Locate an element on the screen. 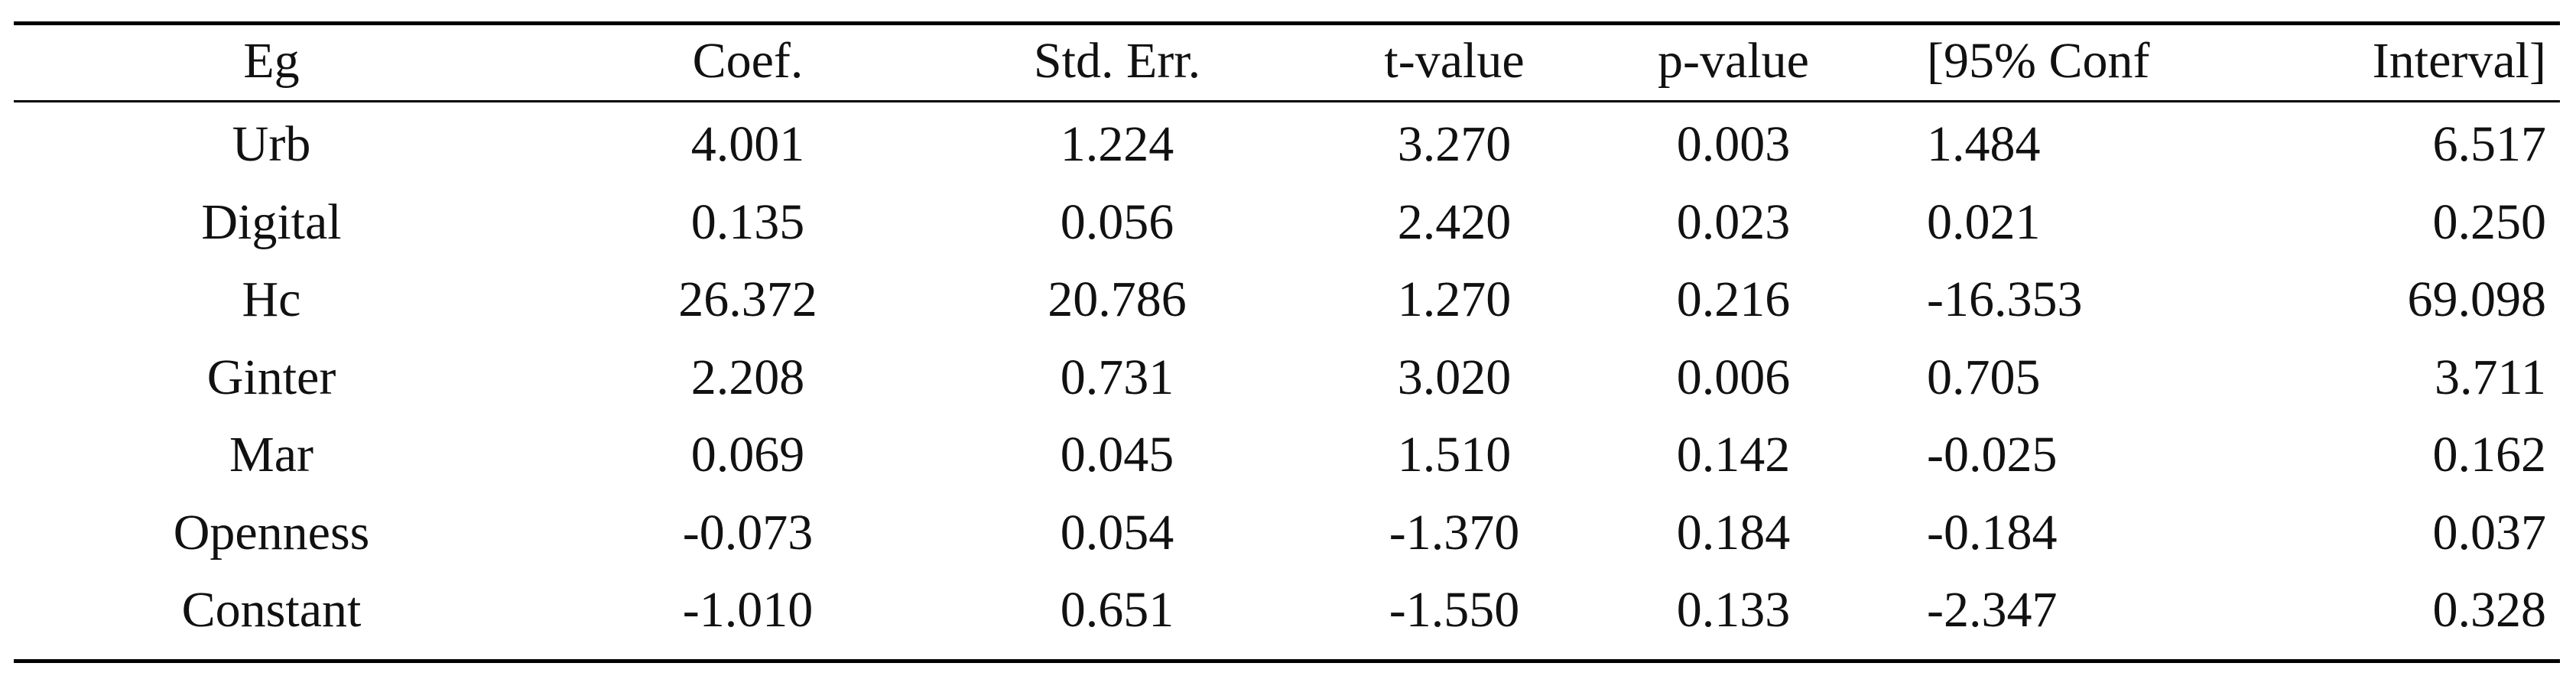  table-cell: 3.270 is located at coordinates (1454, 144).